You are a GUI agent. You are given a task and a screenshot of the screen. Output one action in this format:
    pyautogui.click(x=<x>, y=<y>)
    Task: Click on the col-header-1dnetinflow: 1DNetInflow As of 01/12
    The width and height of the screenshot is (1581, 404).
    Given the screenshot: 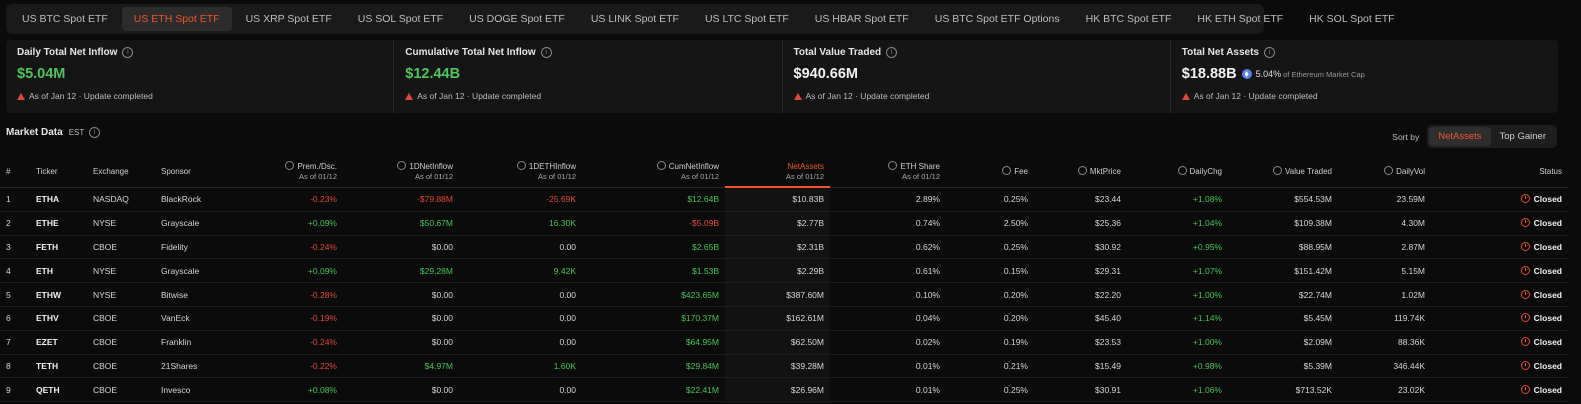 What is the action you would take?
    pyautogui.click(x=401, y=172)
    